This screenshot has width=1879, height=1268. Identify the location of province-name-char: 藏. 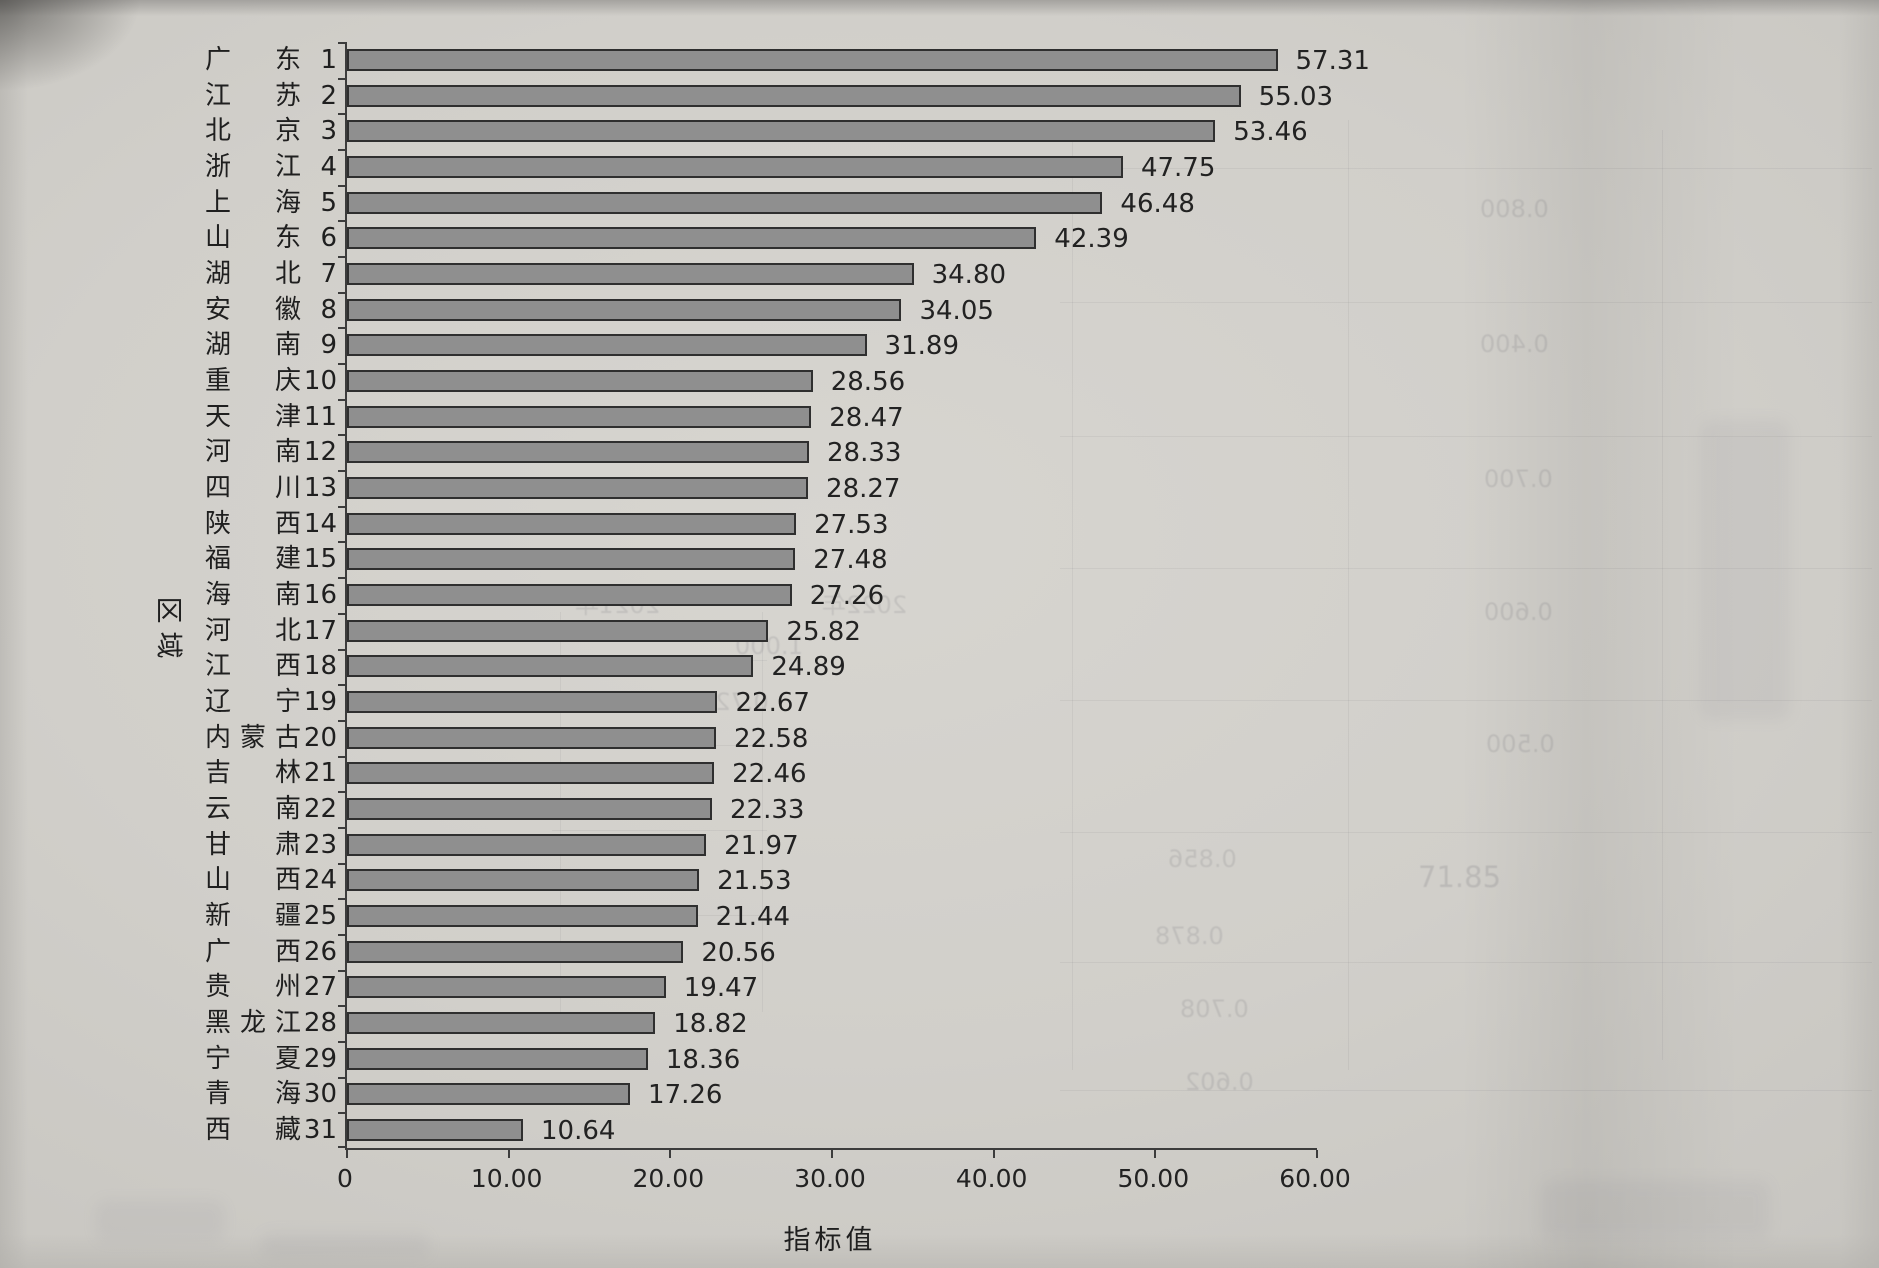
(287, 1130).